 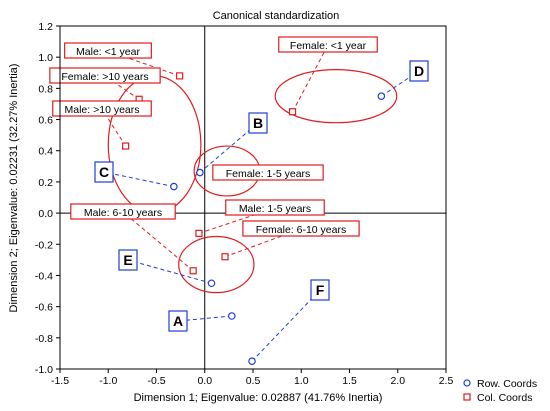 I want to click on legend-marker-row, so click(x=467, y=383).